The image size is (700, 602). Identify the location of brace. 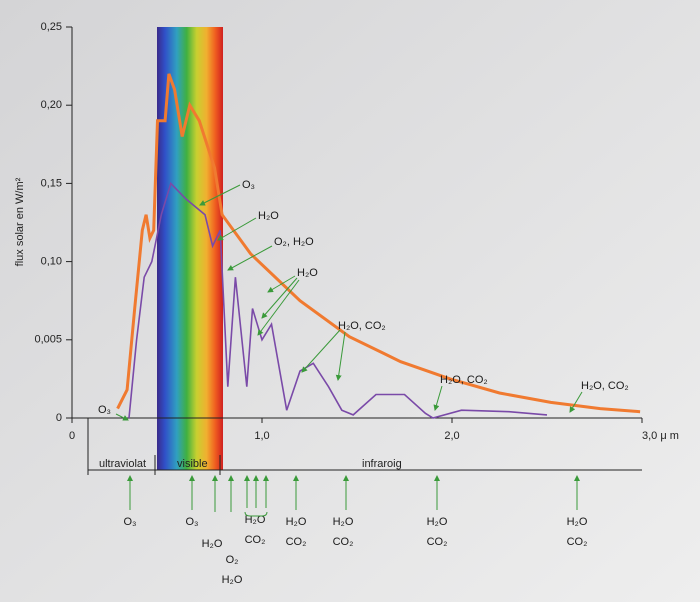
(256, 514).